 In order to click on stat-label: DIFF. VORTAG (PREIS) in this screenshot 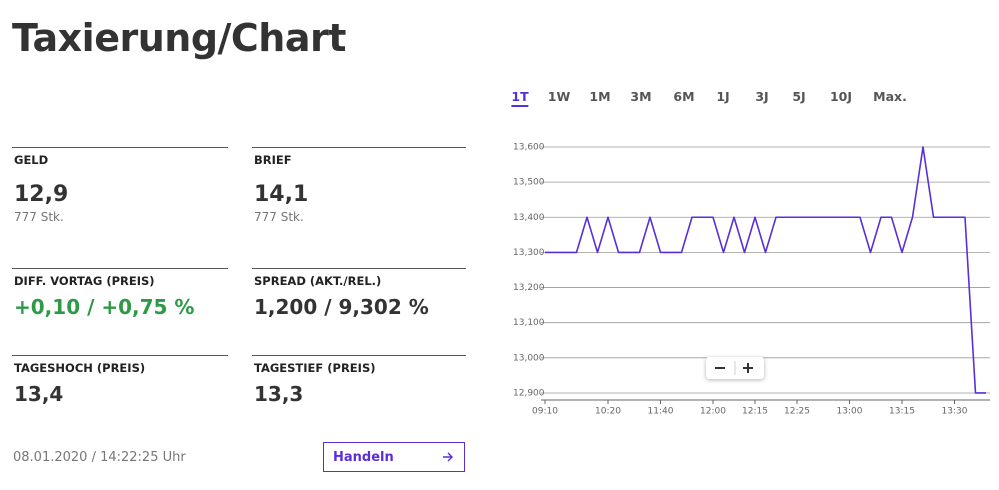, I will do `click(84, 281)`.